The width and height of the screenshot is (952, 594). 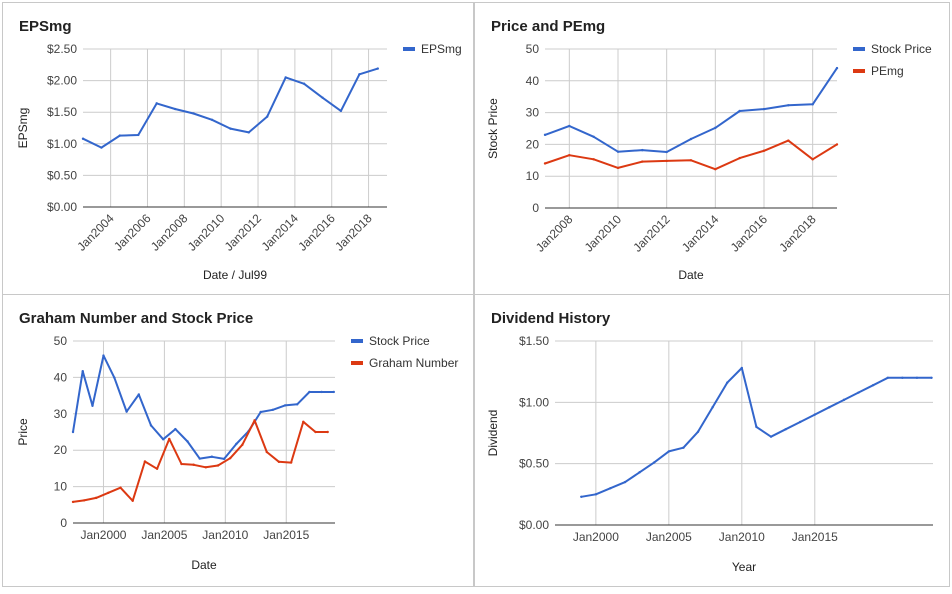 What do you see at coordinates (887, 71) in the screenshot?
I see `legend-label: PEmg` at bounding box center [887, 71].